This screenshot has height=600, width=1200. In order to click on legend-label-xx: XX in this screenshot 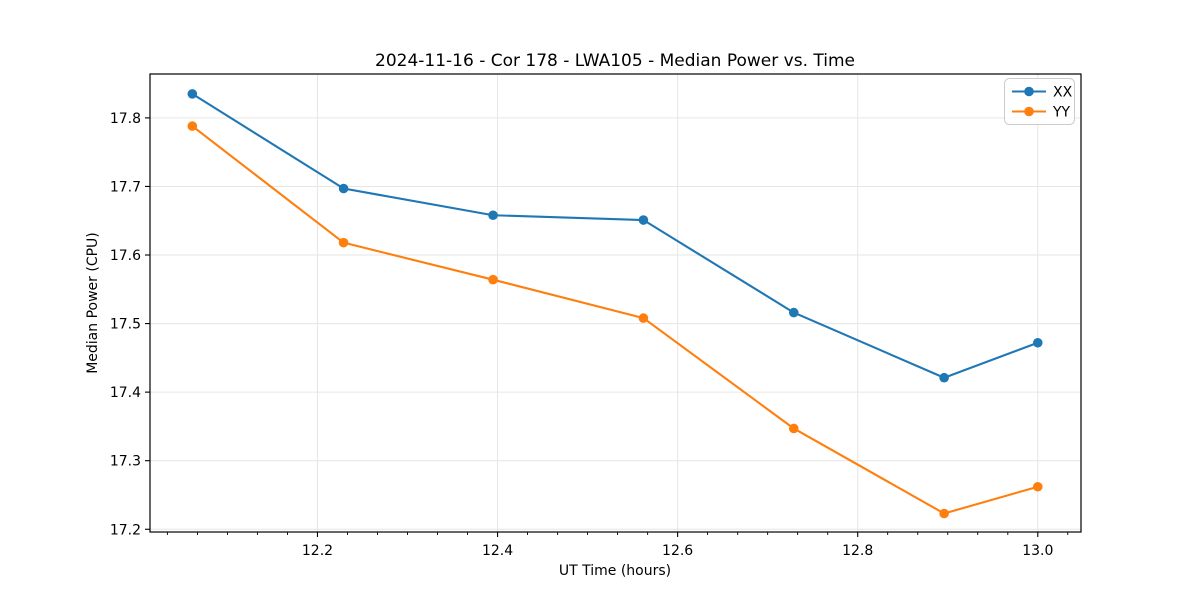, I will do `click(1063, 93)`.